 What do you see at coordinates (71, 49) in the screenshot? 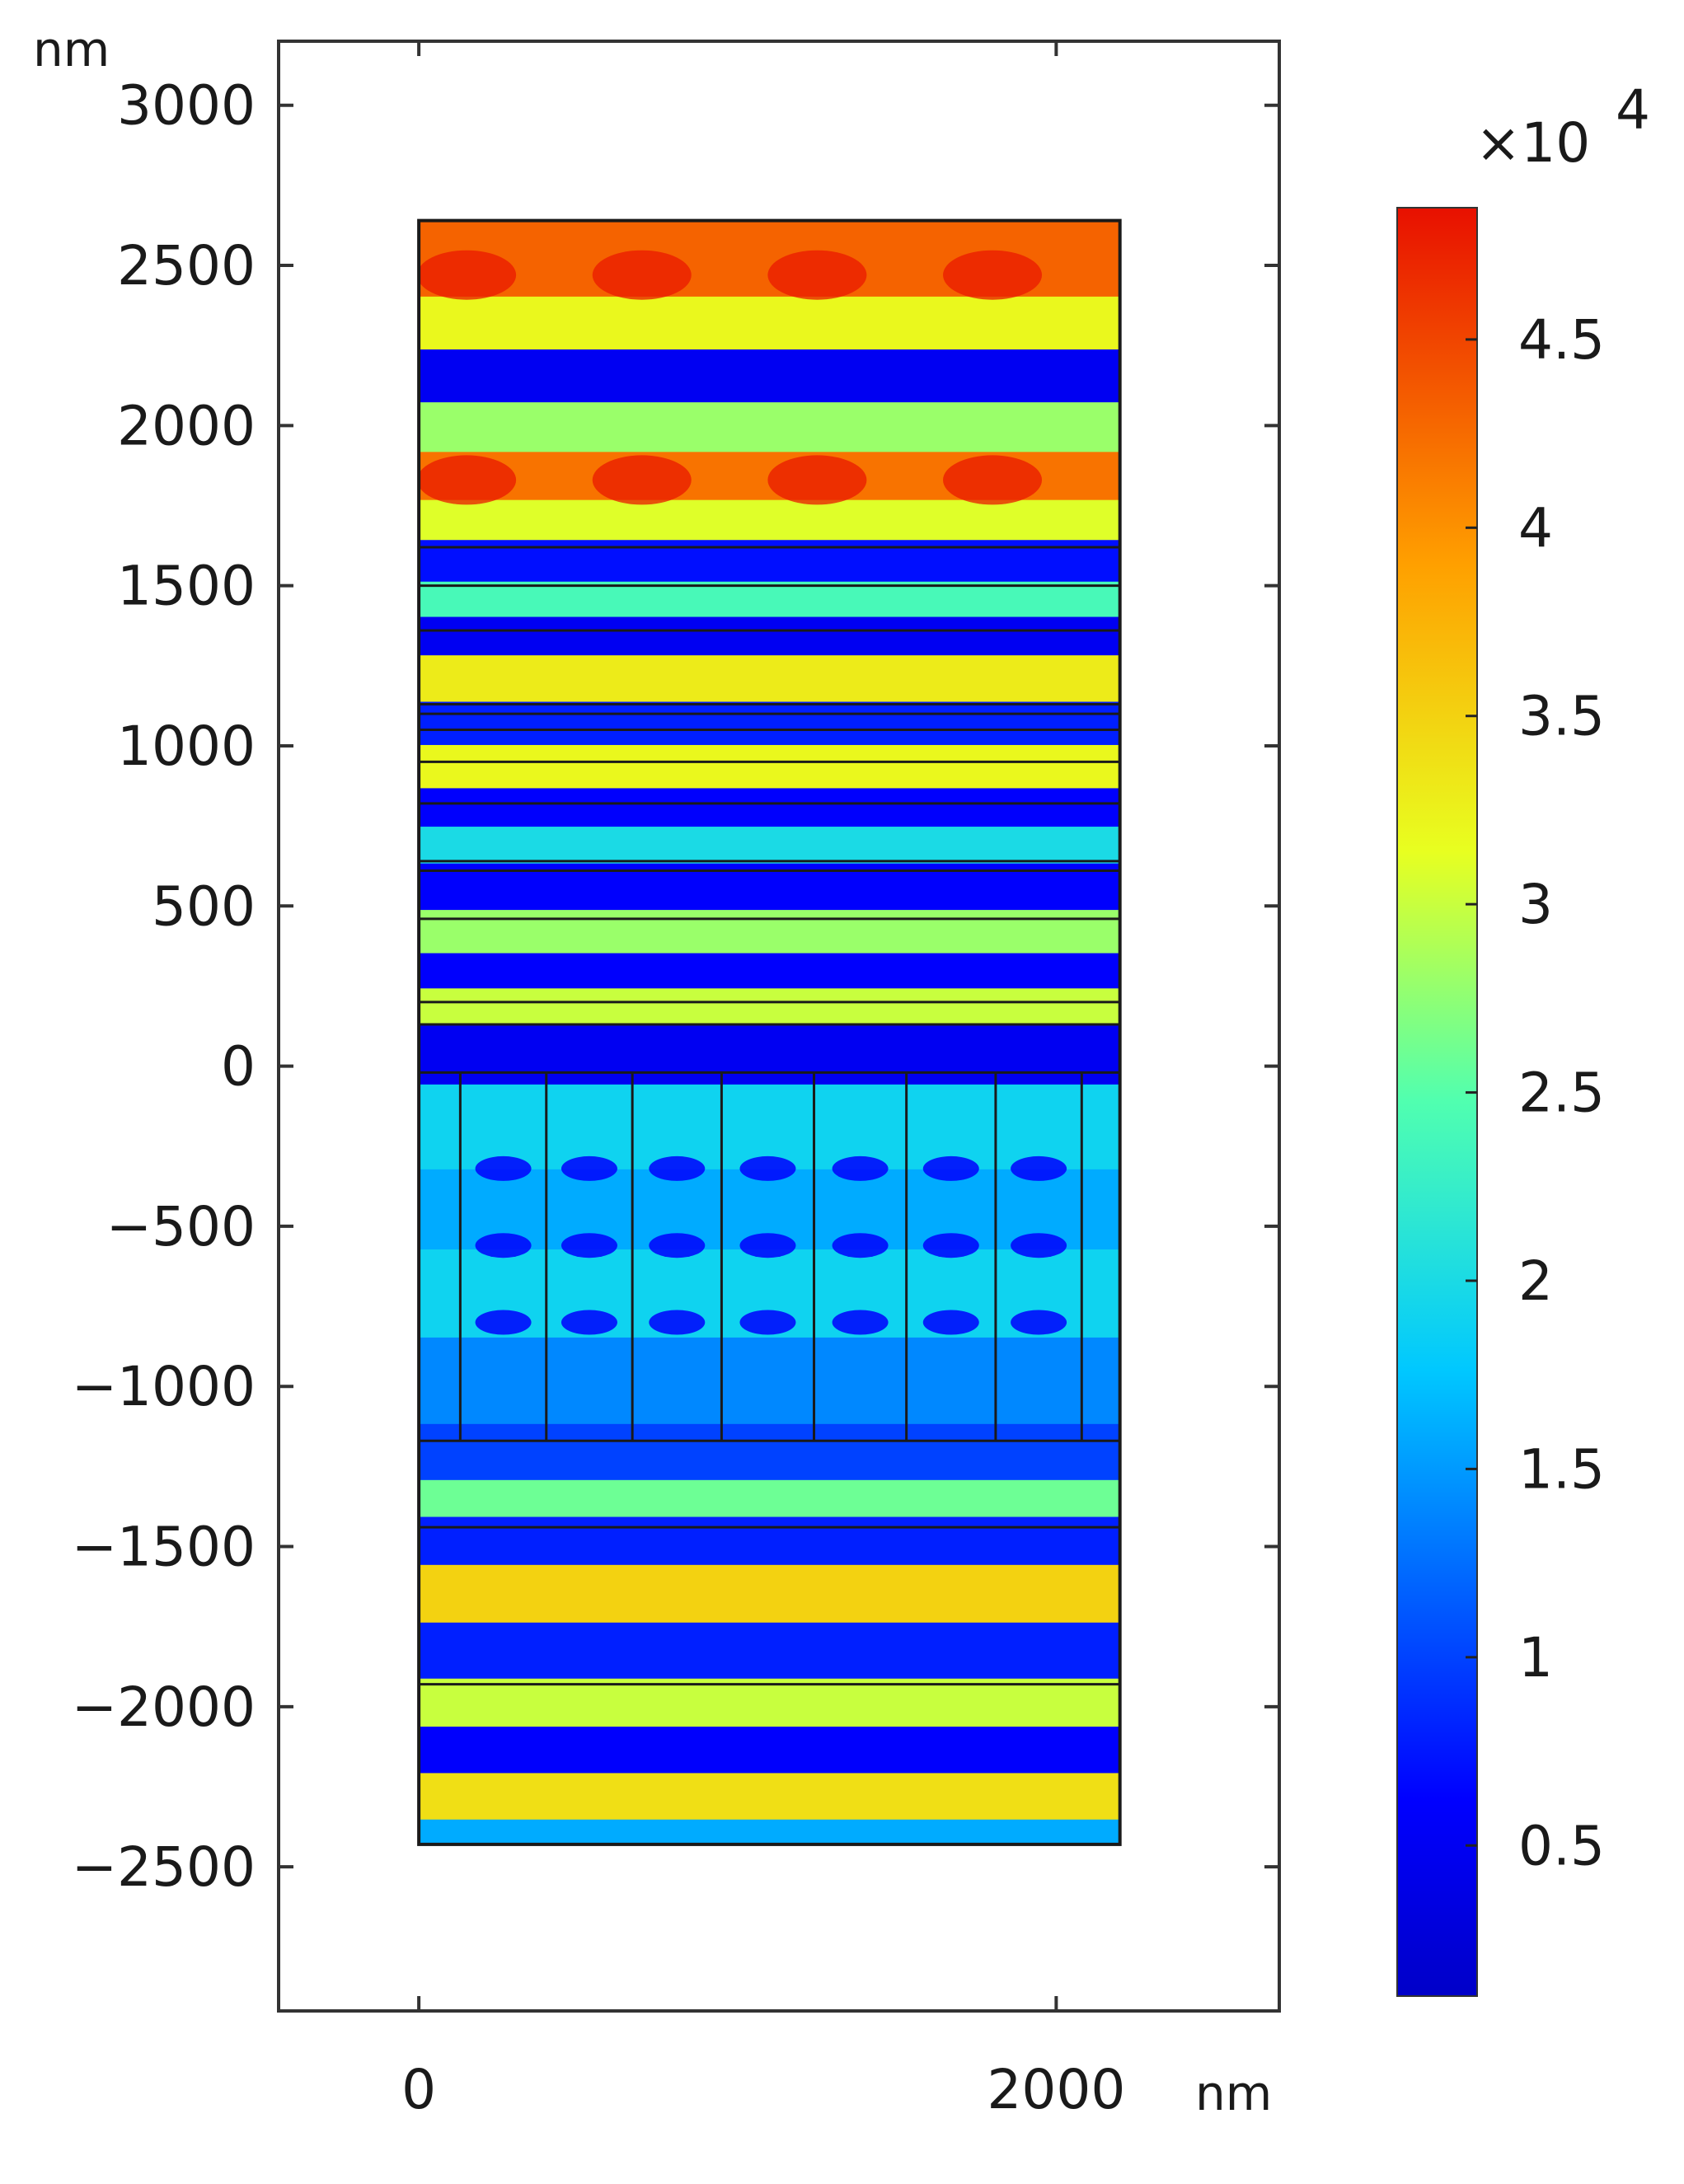
I see `y-axis-unit-label: nm` at bounding box center [71, 49].